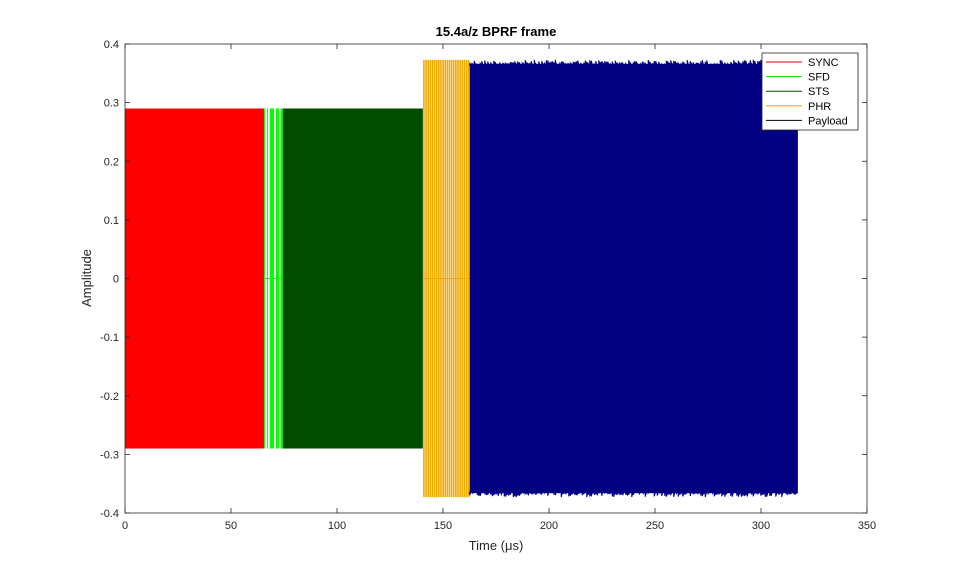  What do you see at coordinates (111, 45) in the screenshot?
I see `y-tick-label: 0.4` at bounding box center [111, 45].